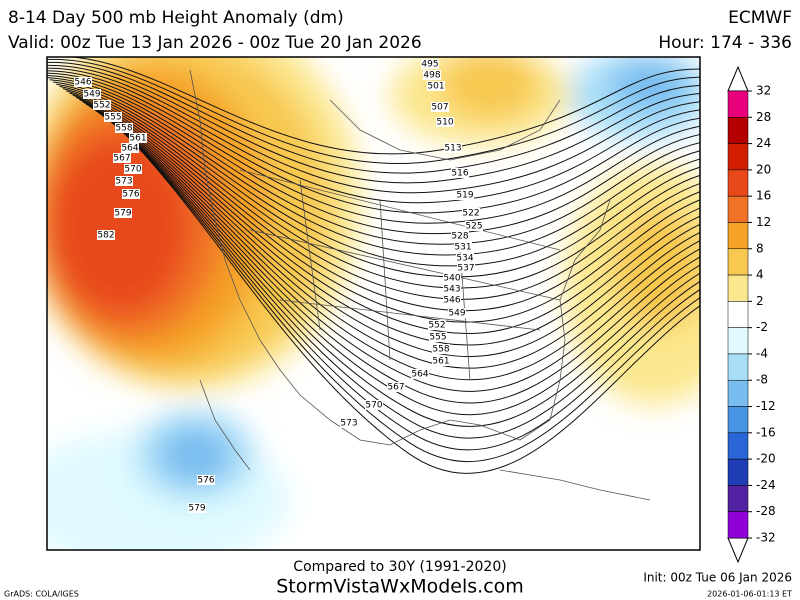 The width and height of the screenshot is (800, 600). I want to click on init-time: Init: 00z Tue 06 Jan 2026, so click(717, 578).